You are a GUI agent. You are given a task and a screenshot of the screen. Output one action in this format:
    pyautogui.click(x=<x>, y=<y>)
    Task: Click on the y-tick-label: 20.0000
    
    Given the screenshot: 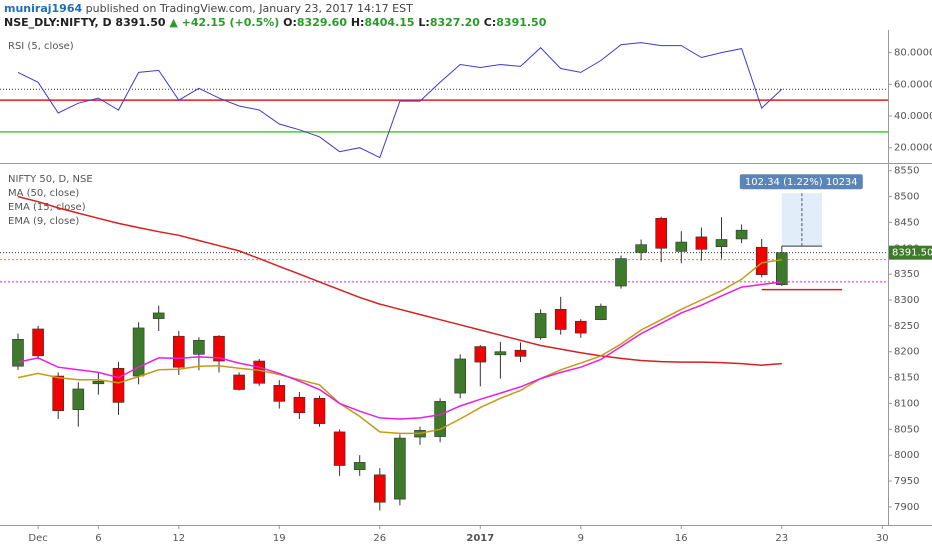 What is the action you would take?
    pyautogui.click(x=913, y=148)
    